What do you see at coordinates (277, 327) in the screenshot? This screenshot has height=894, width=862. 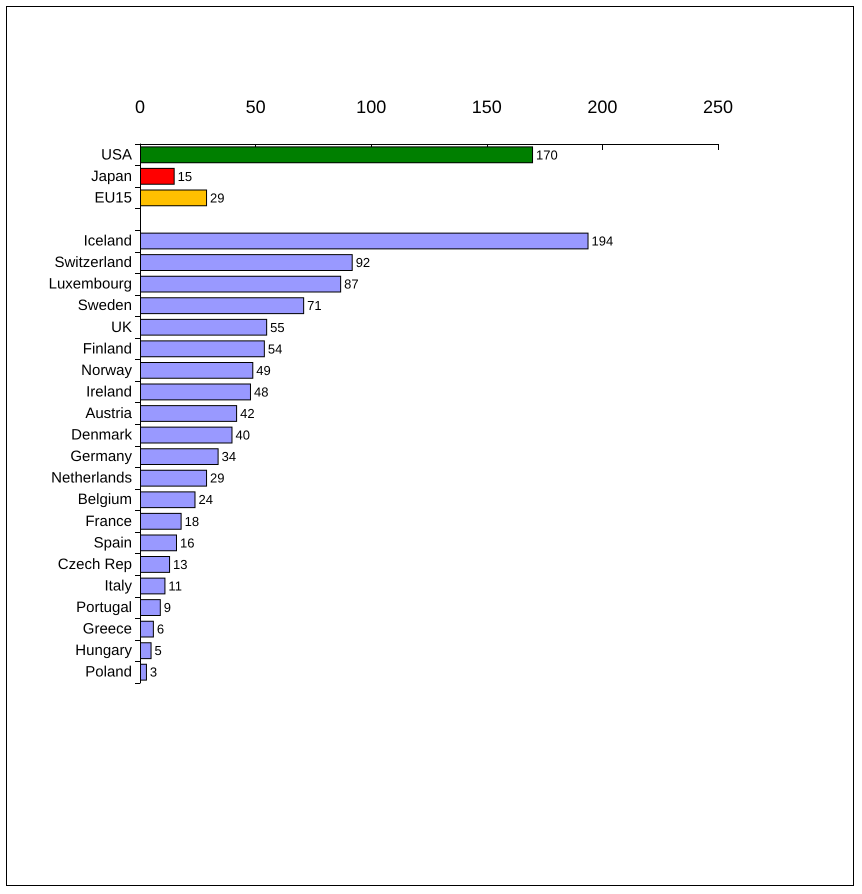 I see `data-label: 55` at bounding box center [277, 327].